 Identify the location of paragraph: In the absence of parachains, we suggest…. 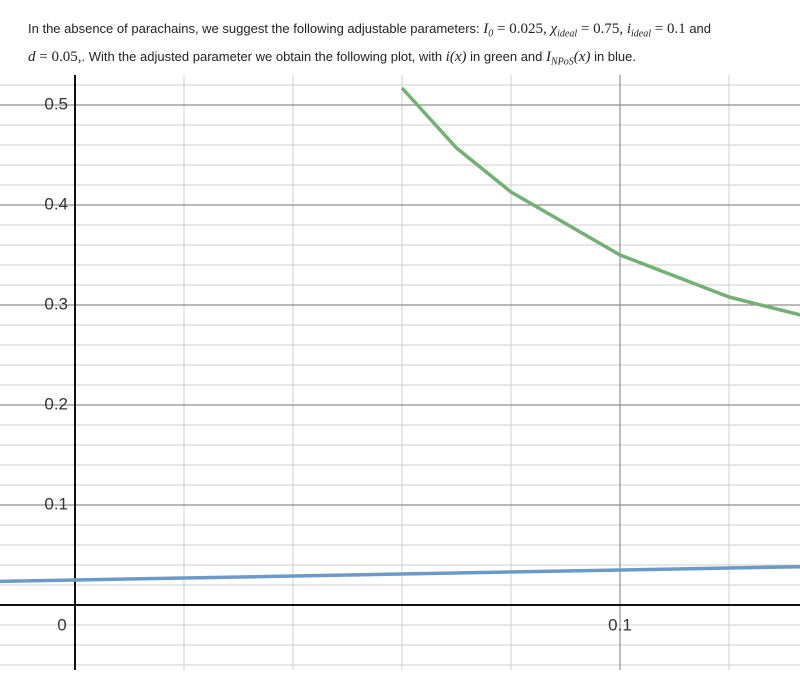
(408, 45).